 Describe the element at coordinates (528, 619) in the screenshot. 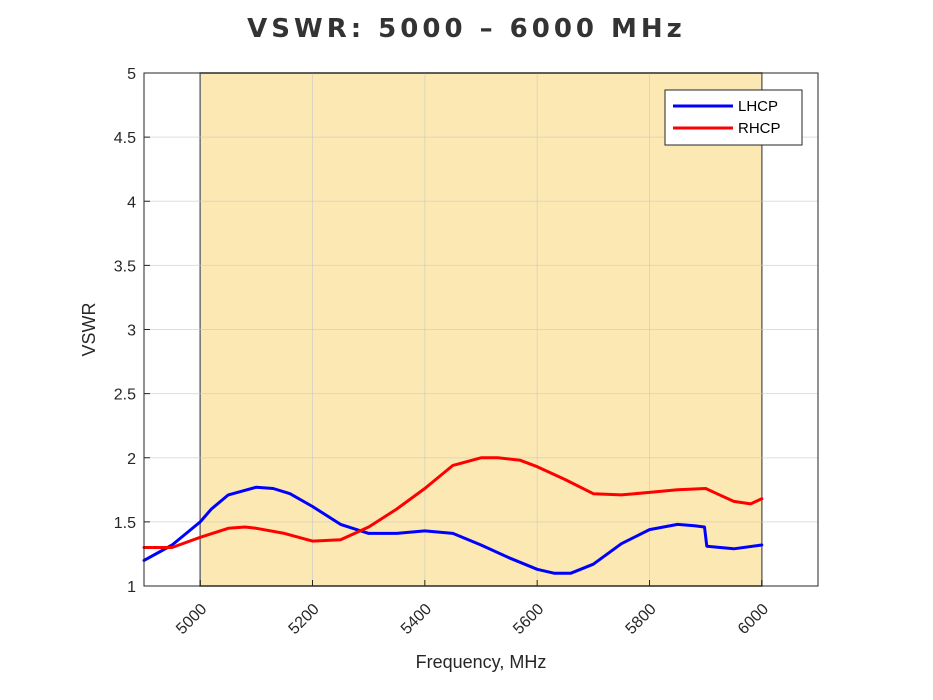

I see `x-tick-label: 5600` at that location.